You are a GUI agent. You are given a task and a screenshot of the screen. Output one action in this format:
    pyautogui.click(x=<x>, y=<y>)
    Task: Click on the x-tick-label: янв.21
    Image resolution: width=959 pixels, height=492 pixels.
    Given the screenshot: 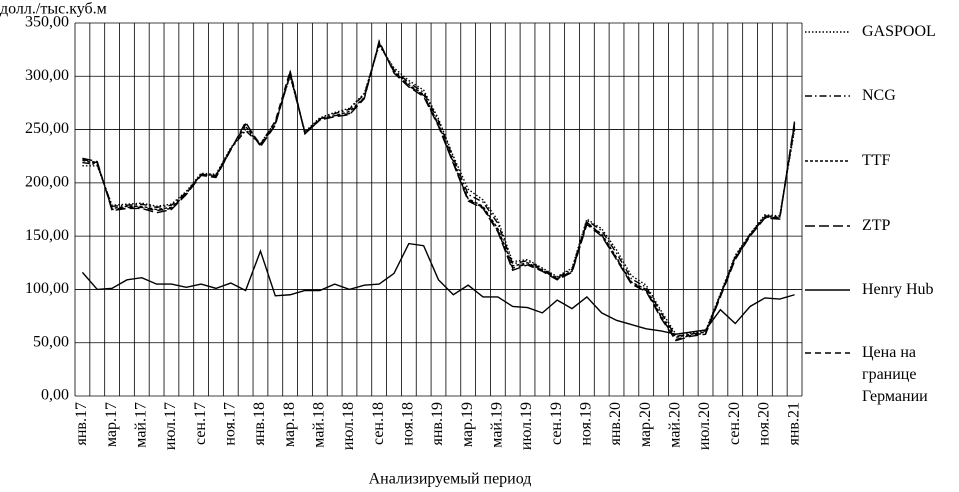 What is the action you would take?
    pyautogui.click(x=793, y=423)
    